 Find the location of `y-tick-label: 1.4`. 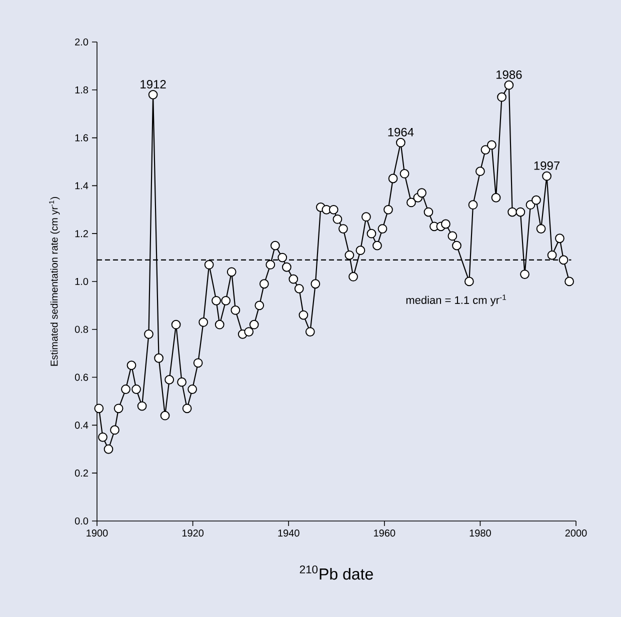

y-tick-label: 1.4 is located at coordinates (81, 186).